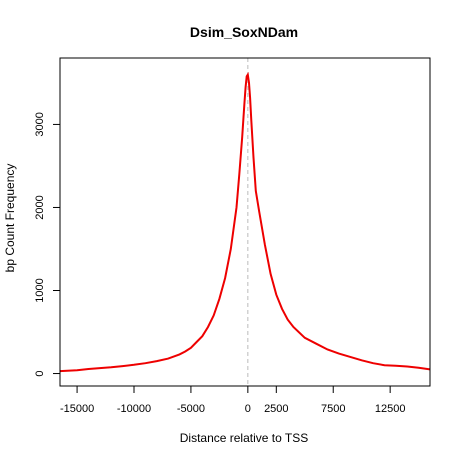 The width and height of the screenshot is (460, 460). Describe the element at coordinates (390, 409) in the screenshot. I see `x-tick-label: 12500` at that location.